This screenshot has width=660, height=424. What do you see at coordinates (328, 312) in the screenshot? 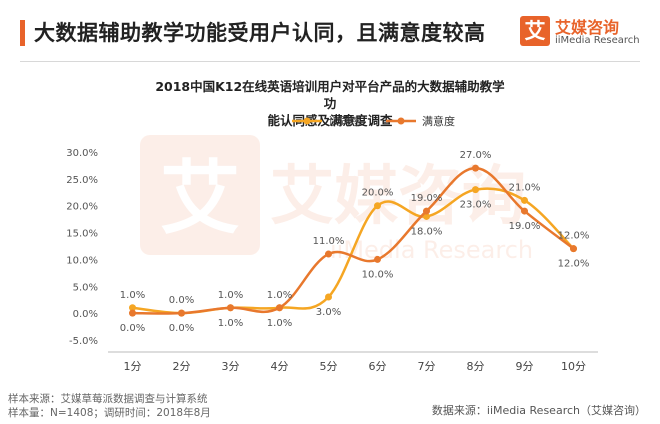
I see `data-label: 3.0%` at bounding box center [328, 312].